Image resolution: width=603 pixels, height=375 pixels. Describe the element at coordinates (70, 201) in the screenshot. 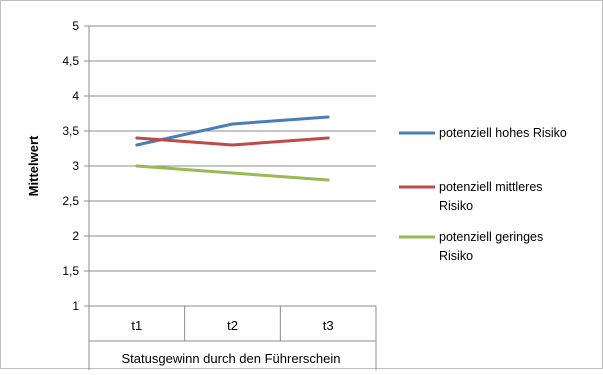

I see `y-tick-label: 2,5` at that location.